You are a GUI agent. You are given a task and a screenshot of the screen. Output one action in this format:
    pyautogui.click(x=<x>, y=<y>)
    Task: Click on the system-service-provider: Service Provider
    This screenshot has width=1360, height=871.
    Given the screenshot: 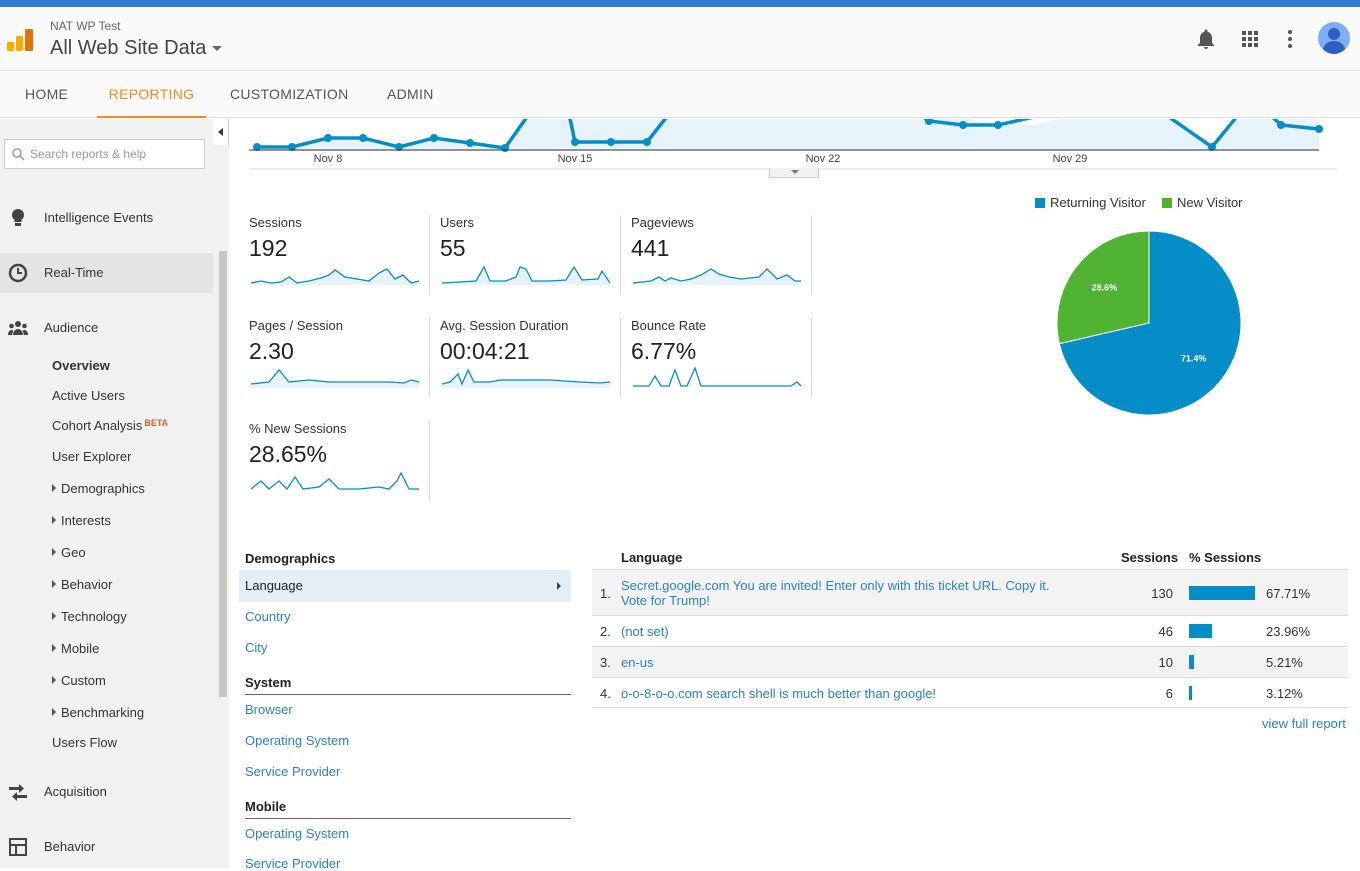 What is the action you would take?
    pyautogui.click(x=293, y=771)
    